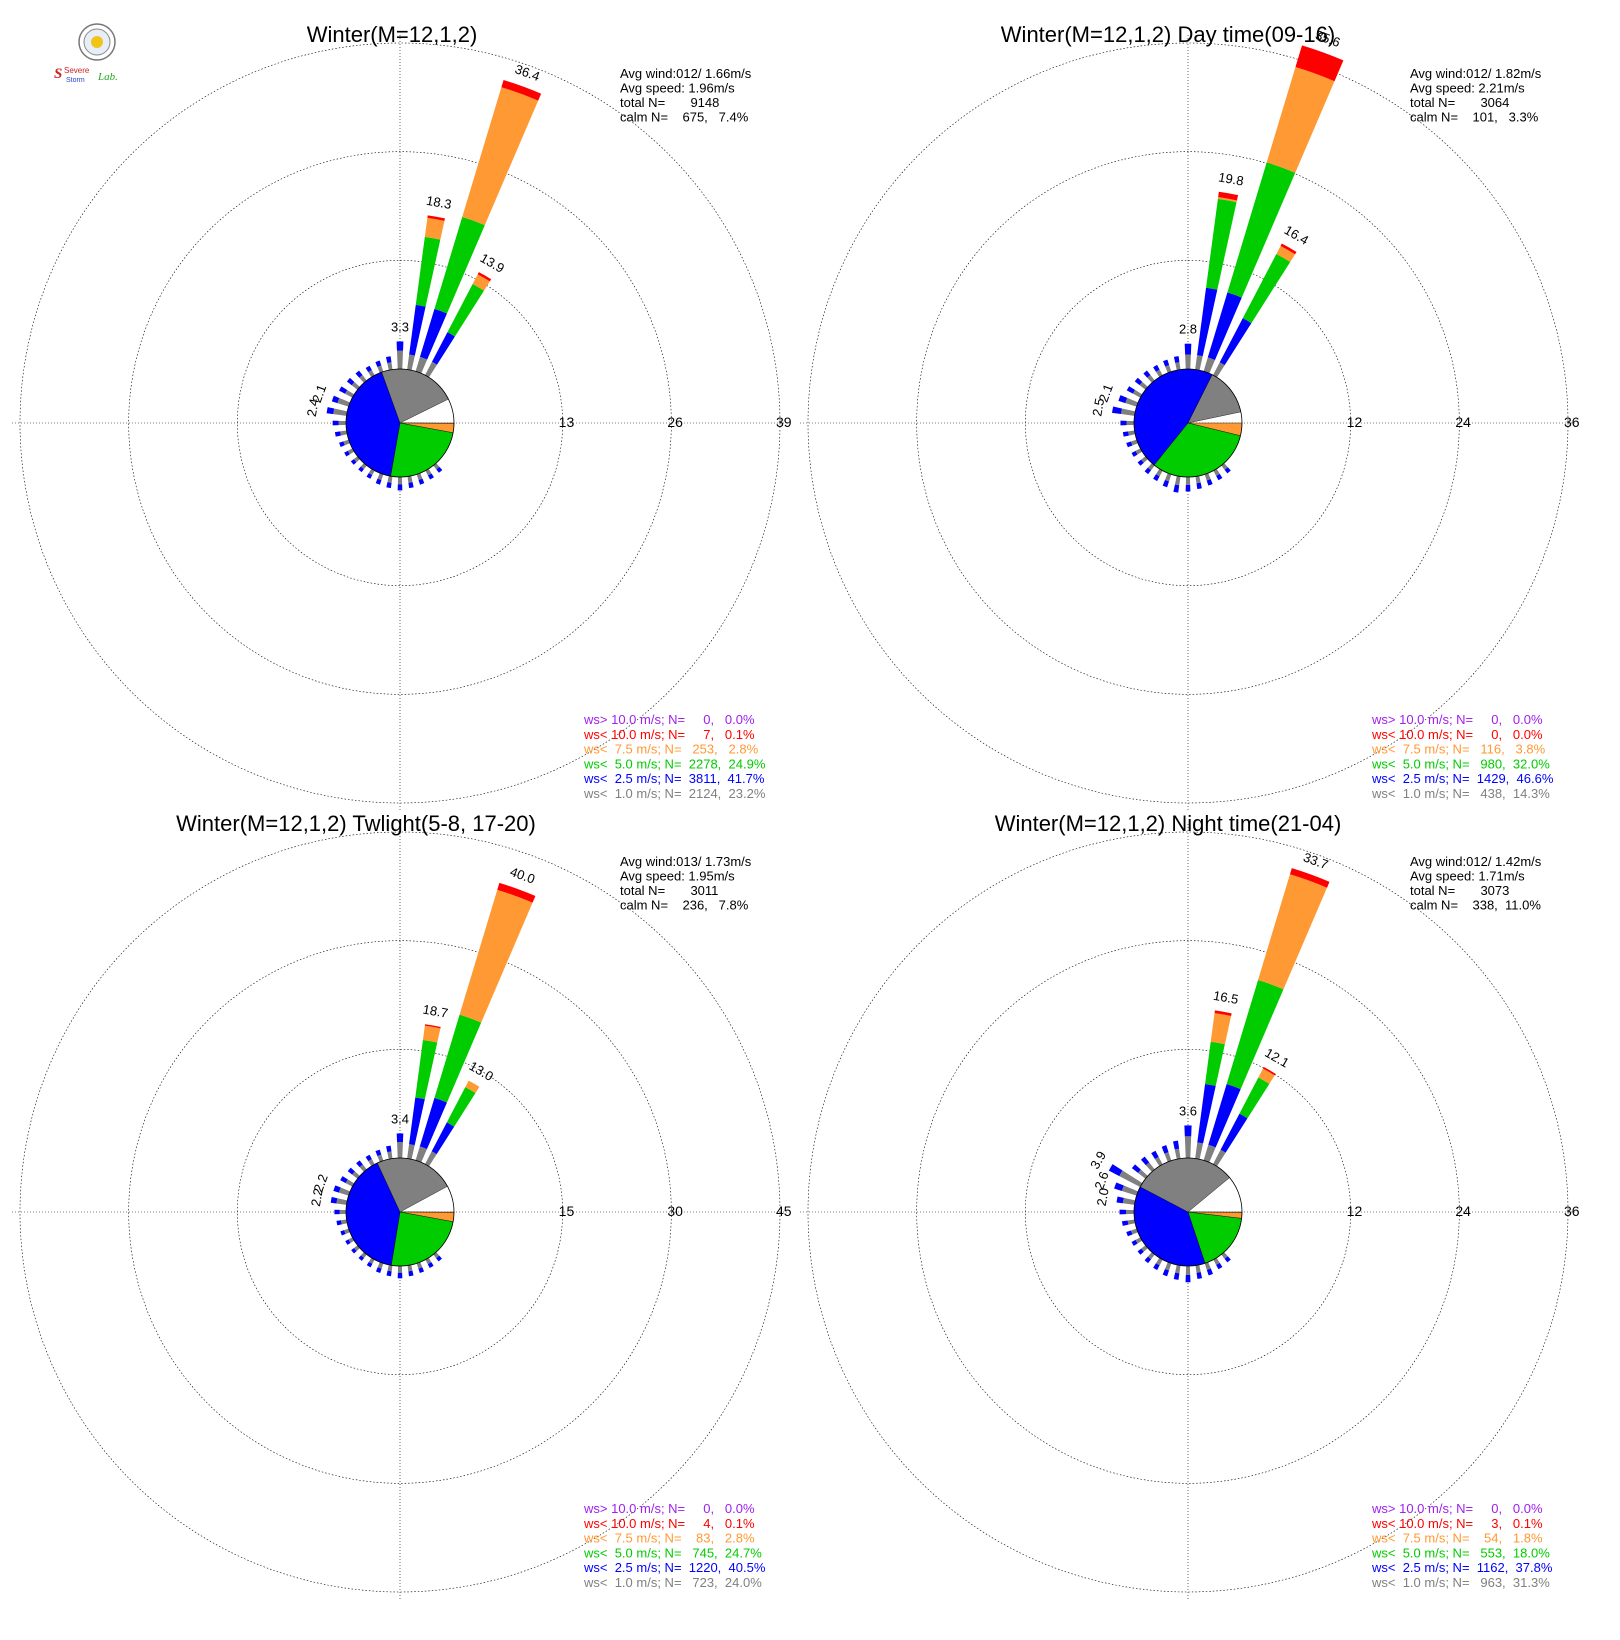  Describe the element at coordinates (674, 793) in the screenshot. I see `legend-entry: ws< 1.0 m/s; N= 2124, 23.2%` at that location.